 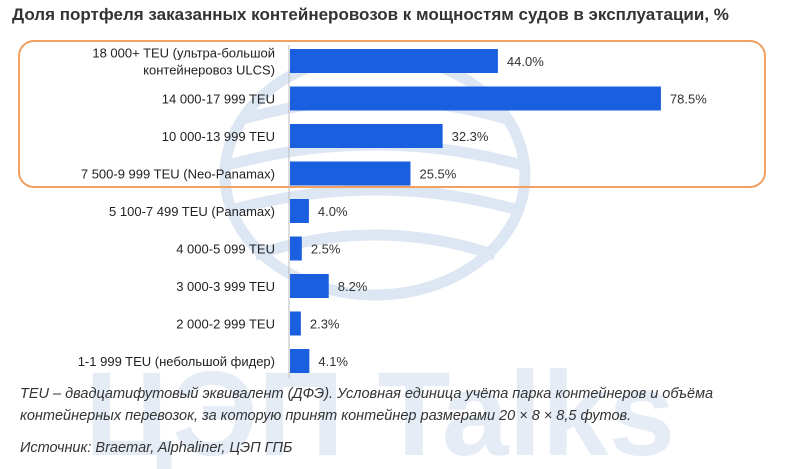 What do you see at coordinates (333, 361) in the screenshot?
I see `bar-value-label: 4.1%` at bounding box center [333, 361].